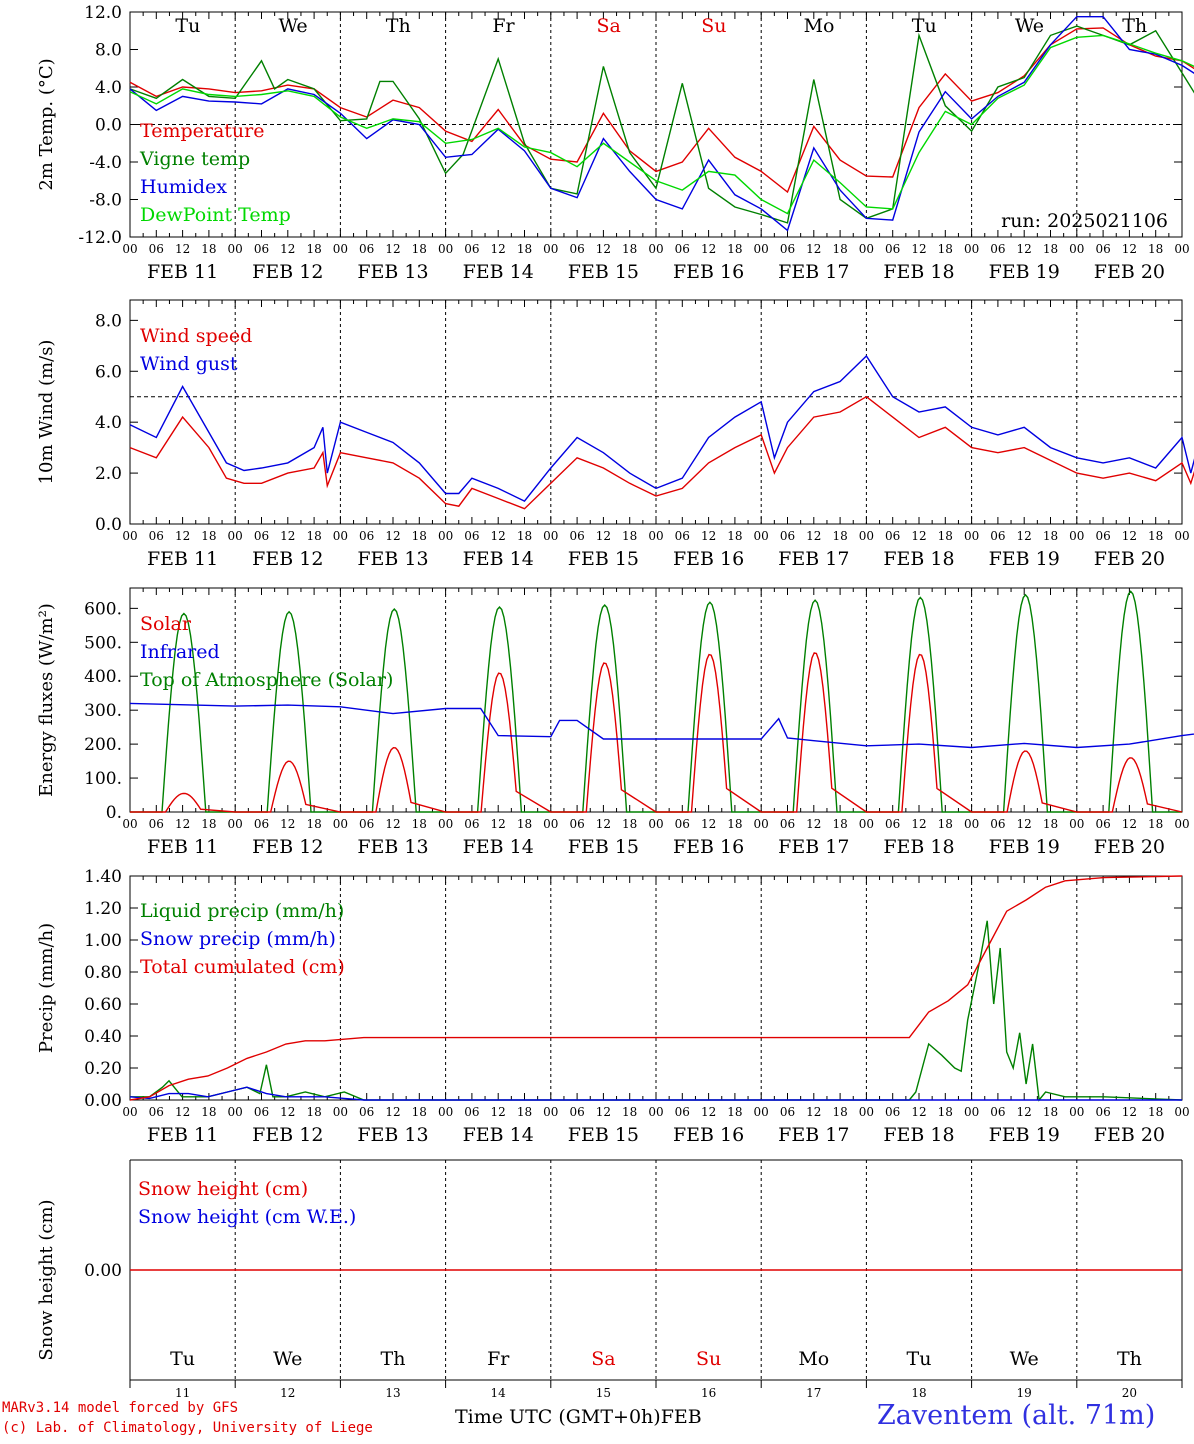 Image resolution: width=1194 pixels, height=1444 pixels. Describe the element at coordinates (103, 941) in the screenshot. I see `y-tick-label: 1.00` at that location.